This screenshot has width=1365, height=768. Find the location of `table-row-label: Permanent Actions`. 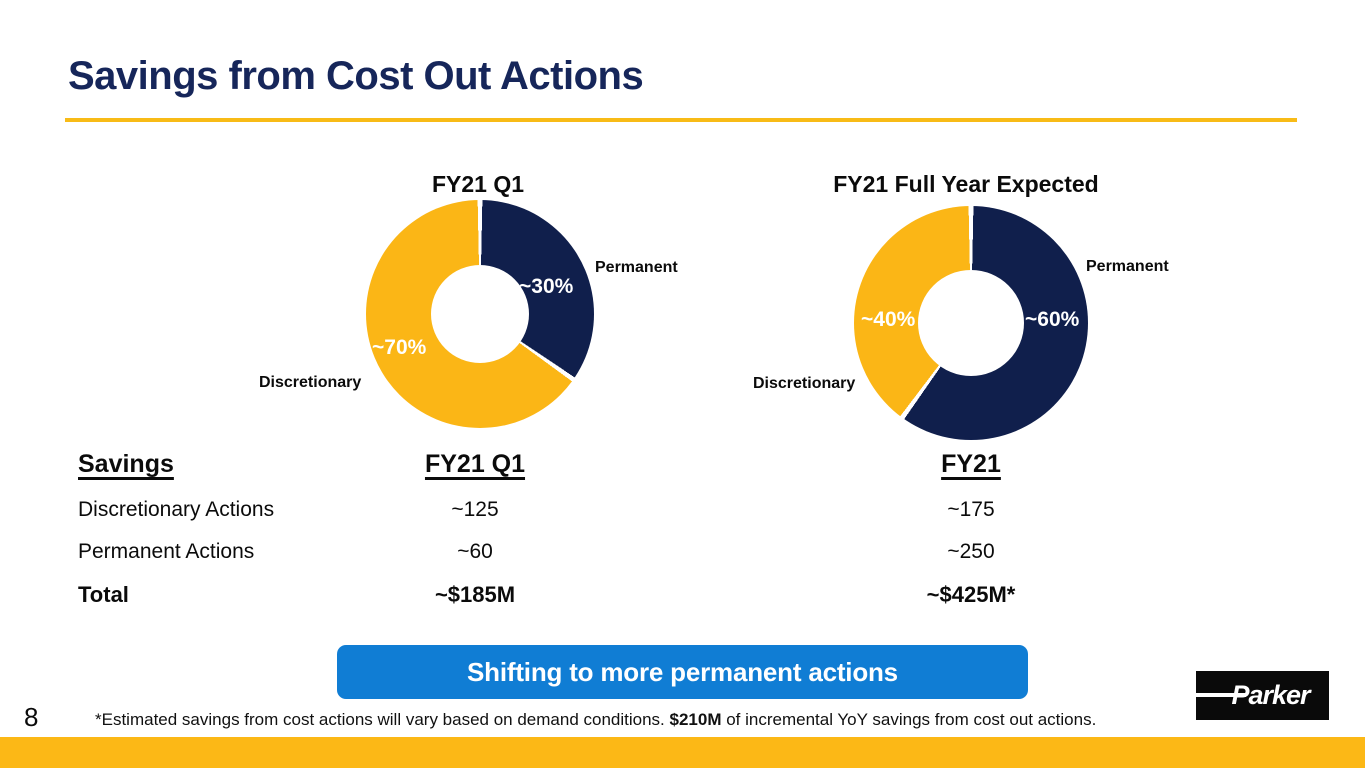

table-row-label: Permanent Actions is located at coordinates (166, 551).